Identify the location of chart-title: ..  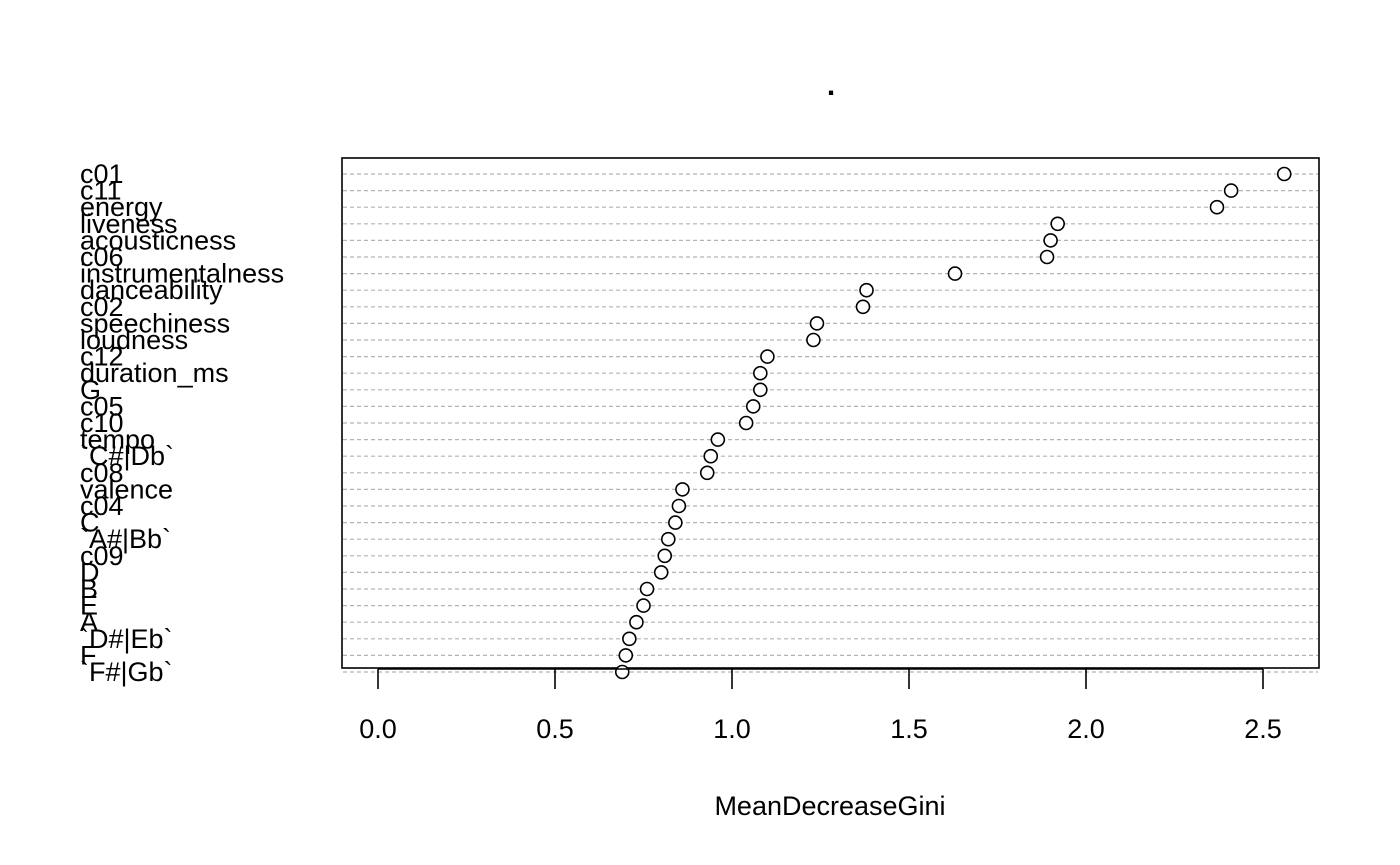
(831, 85).